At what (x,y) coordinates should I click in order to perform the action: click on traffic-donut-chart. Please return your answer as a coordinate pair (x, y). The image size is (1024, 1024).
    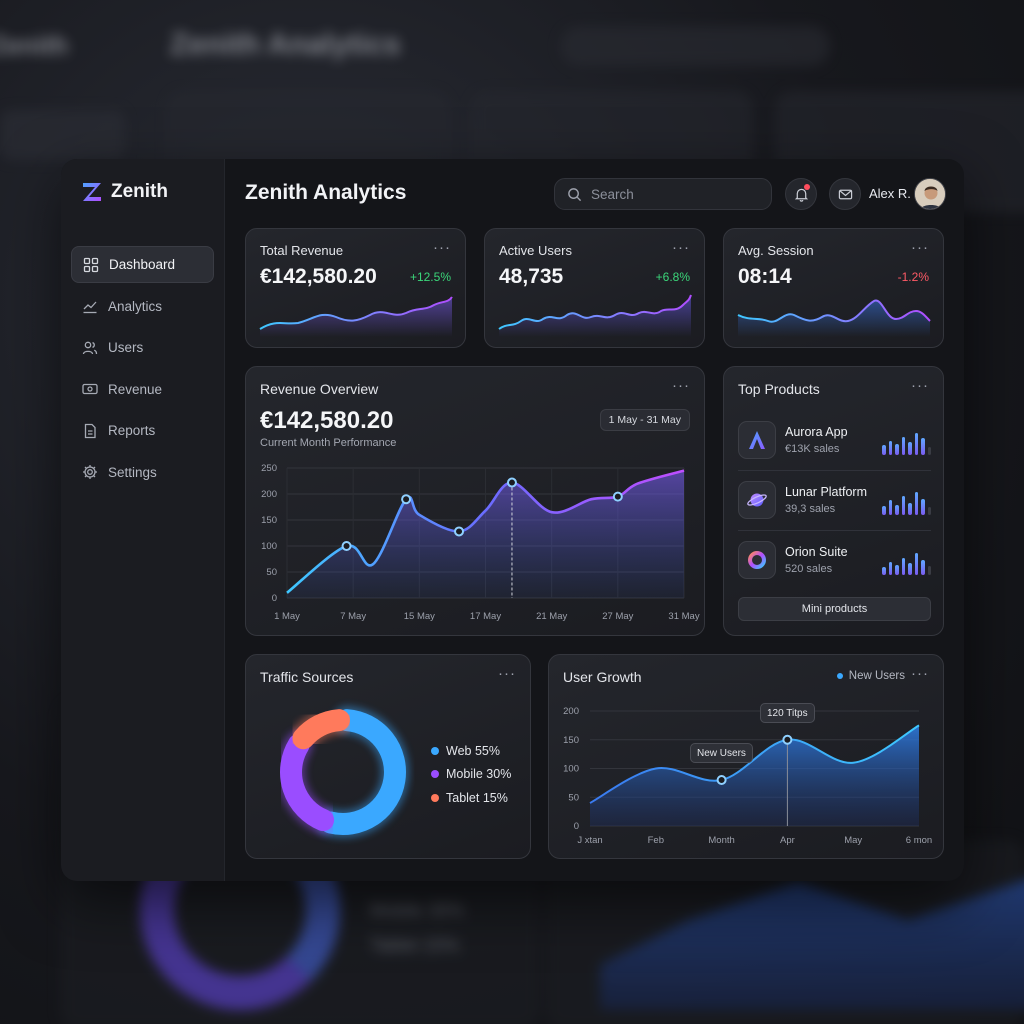
    Looking at the image, I should click on (343, 772).